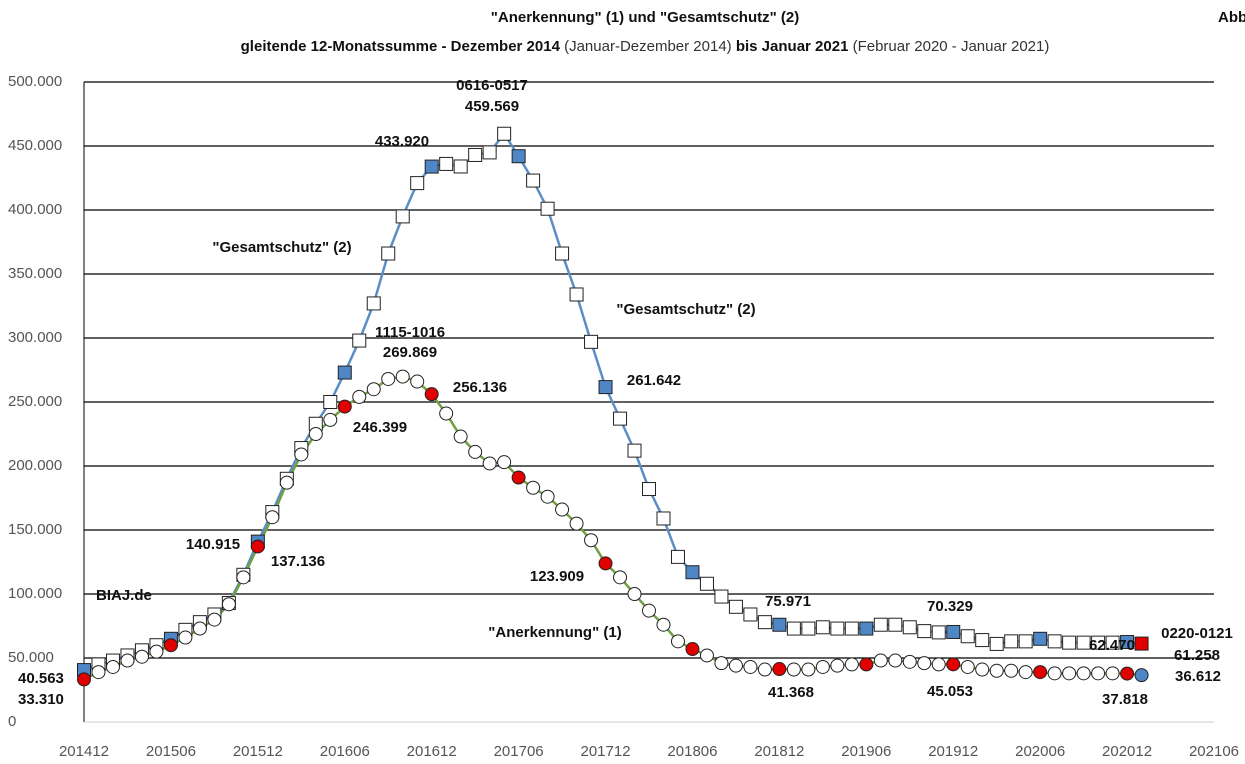 The height and width of the screenshot is (764, 1245). Describe the element at coordinates (779, 751) in the screenshot. I see `x-tick-label: 201812` at that location.